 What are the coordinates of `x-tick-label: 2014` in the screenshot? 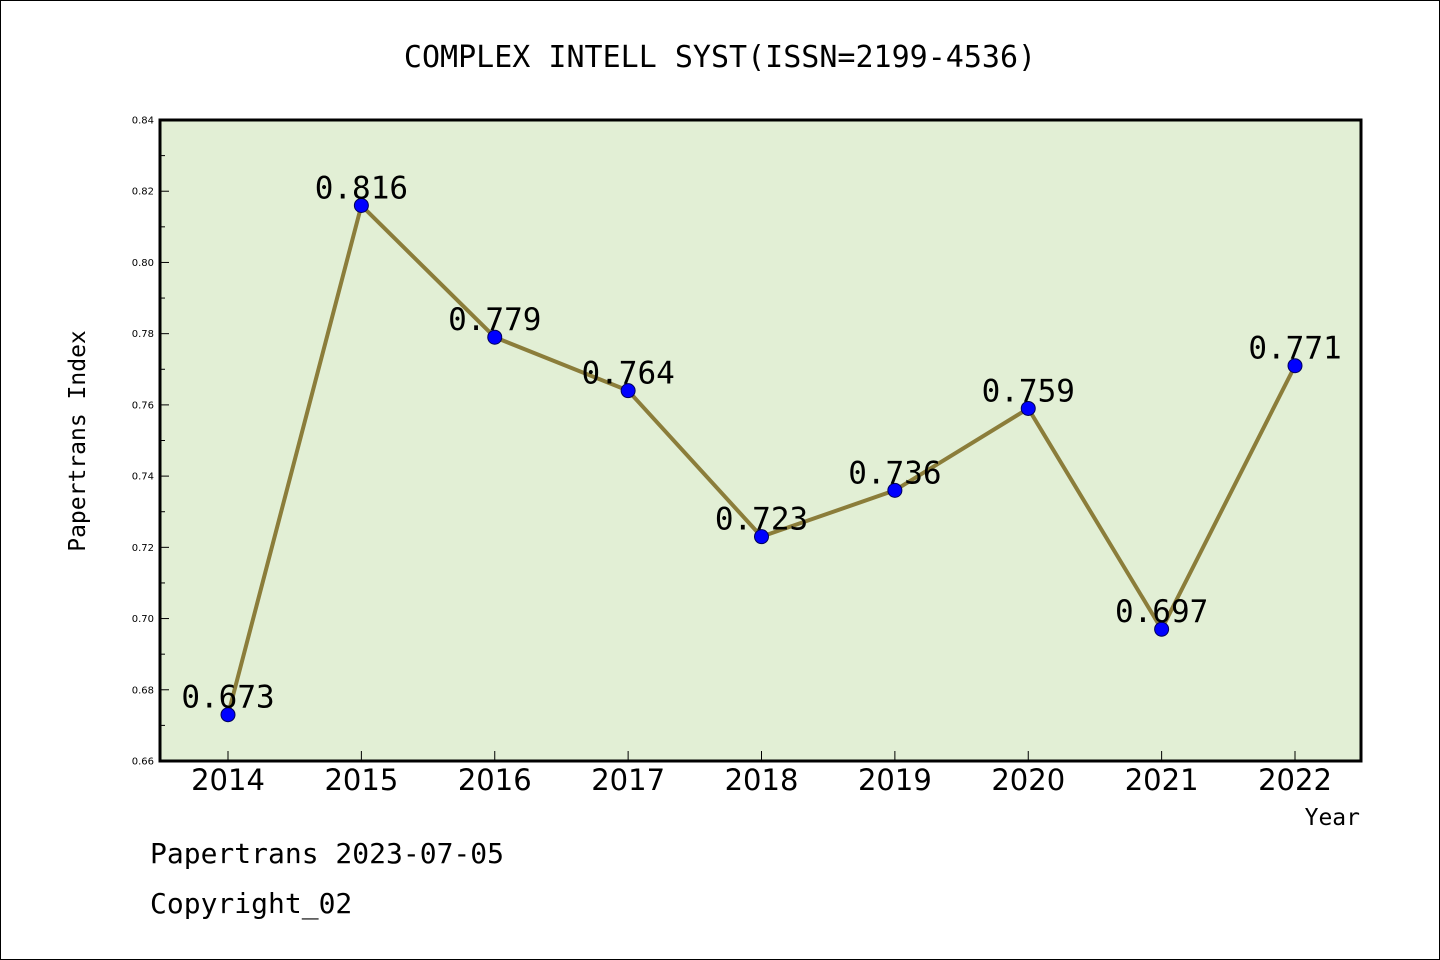 It's located at (228, 780).